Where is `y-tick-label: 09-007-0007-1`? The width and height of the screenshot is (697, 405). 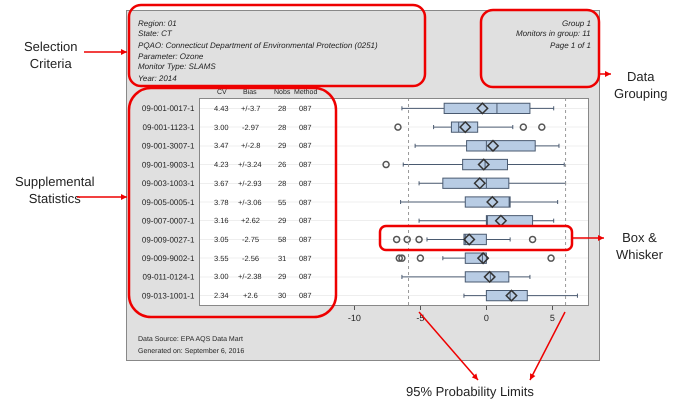 y-tick-label: 09-007-0007-1 is located at coordinates (168, 221).